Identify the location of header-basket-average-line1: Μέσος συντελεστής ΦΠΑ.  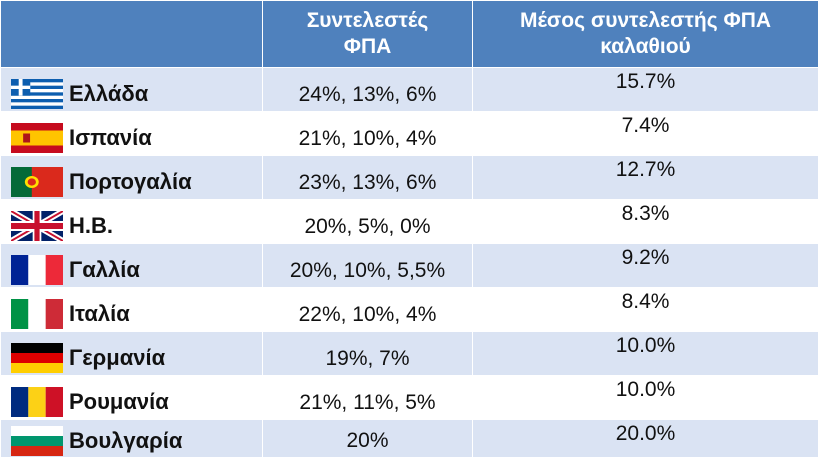
(645, 20).